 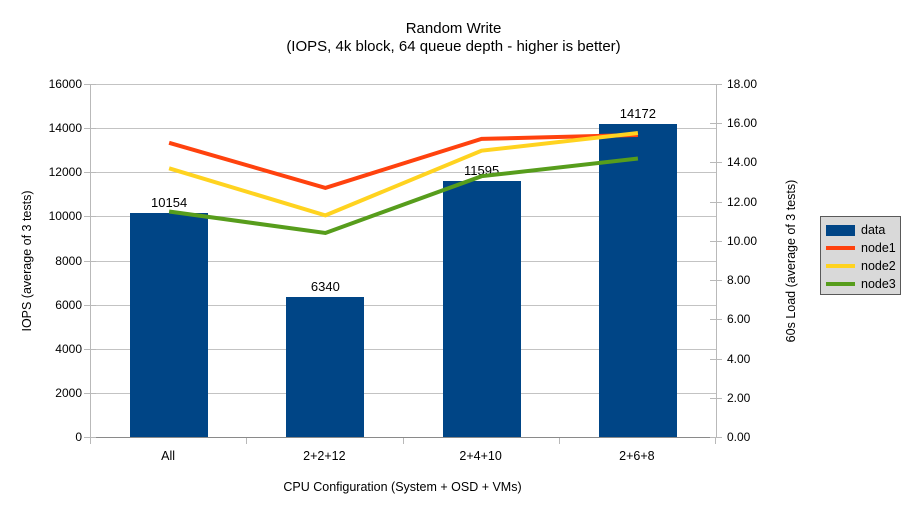 I want to click on left-tick-label: 12000, so click(x=65, y=172).